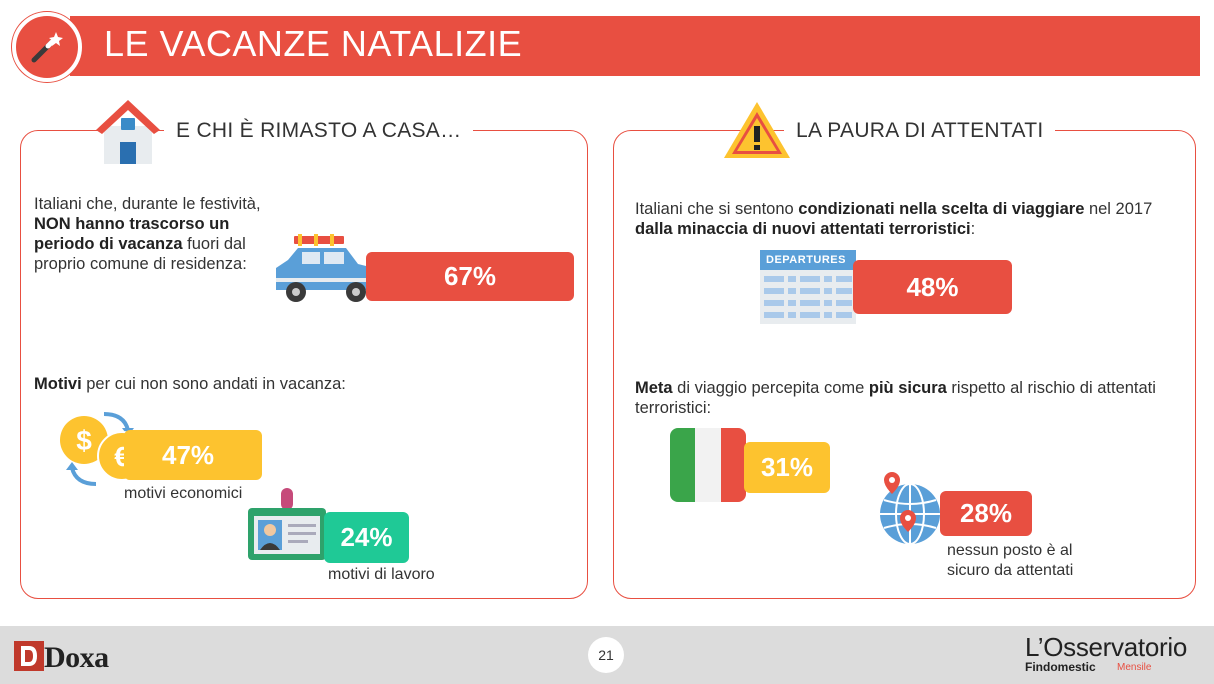 Image resolution: width=1214 pixels, height=684 pixels. I want to click on departures-board-icon, so click(808, 287).